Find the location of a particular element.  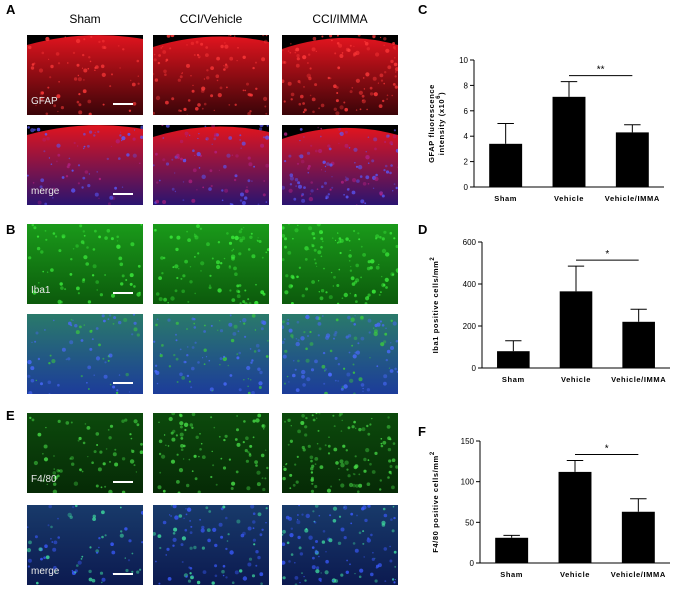

y-tick-label: 4 is located at coordinates (466, 136).